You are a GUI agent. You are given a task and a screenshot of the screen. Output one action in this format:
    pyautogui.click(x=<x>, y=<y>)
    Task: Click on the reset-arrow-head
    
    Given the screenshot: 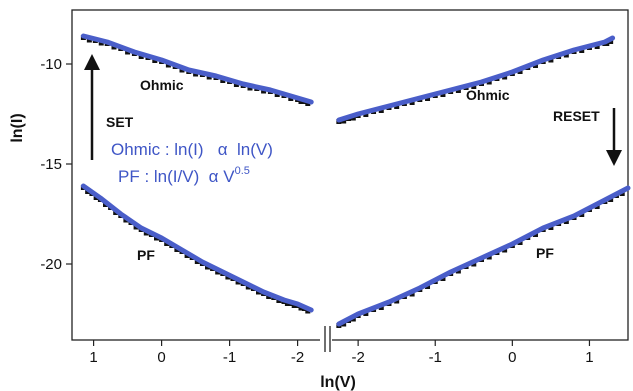 What is the action you would take?
    pyautogui.click(x=614, y=158)
    